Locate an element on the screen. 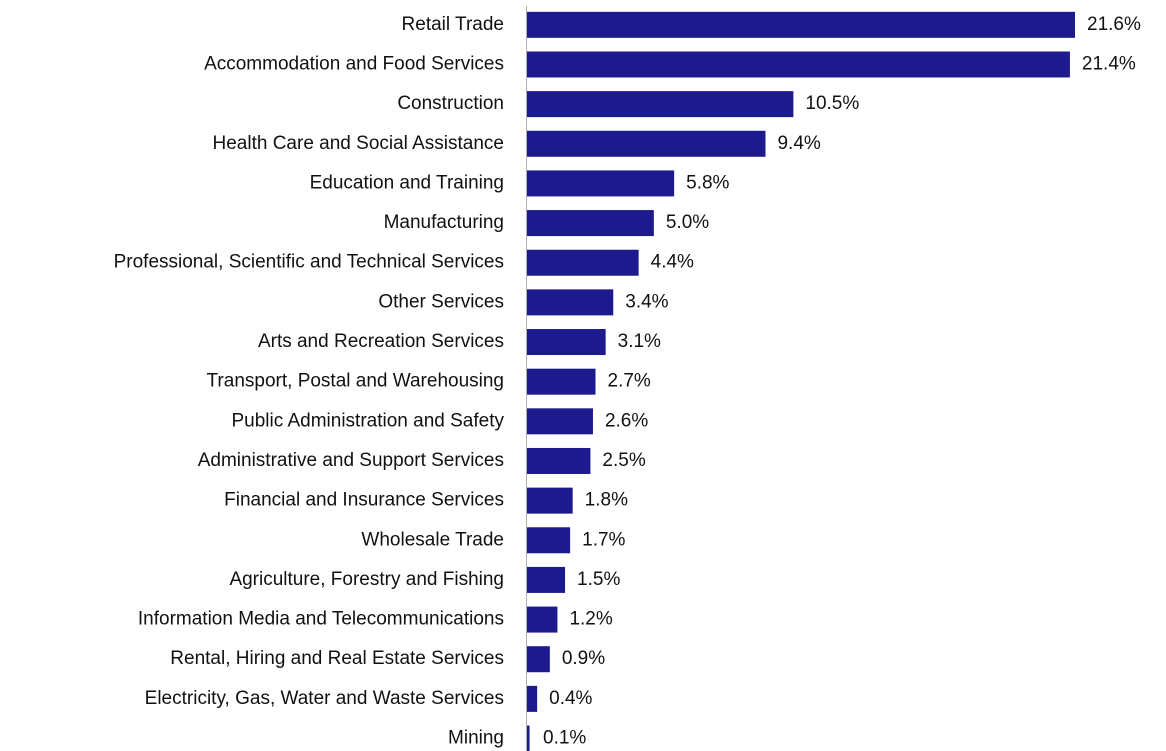 This screenshot has width=1166, height=751. value-label: 3.4% is located at coordinates (646, 301).